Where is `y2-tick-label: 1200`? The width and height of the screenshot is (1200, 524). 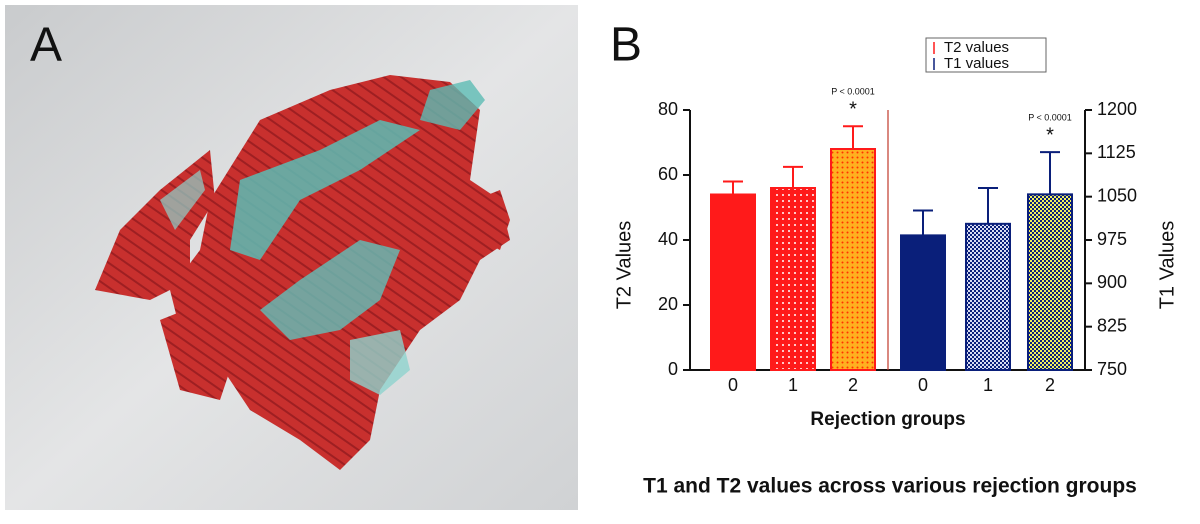
y2-tick-label: 1200 is located at coordinates (1117, 109).